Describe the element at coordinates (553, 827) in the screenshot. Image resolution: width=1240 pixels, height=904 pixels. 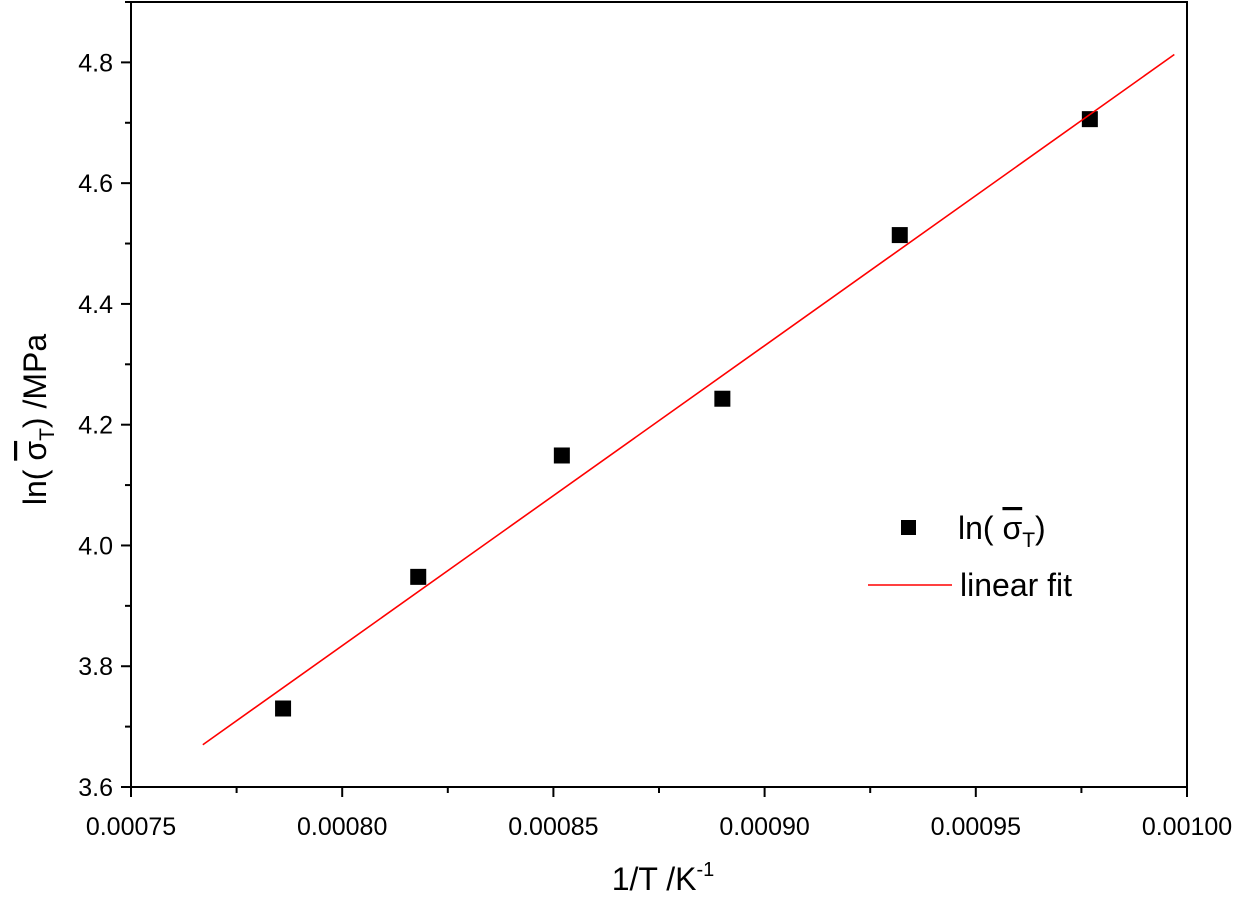
I see `x-tick-label: 0.00085` at that location.